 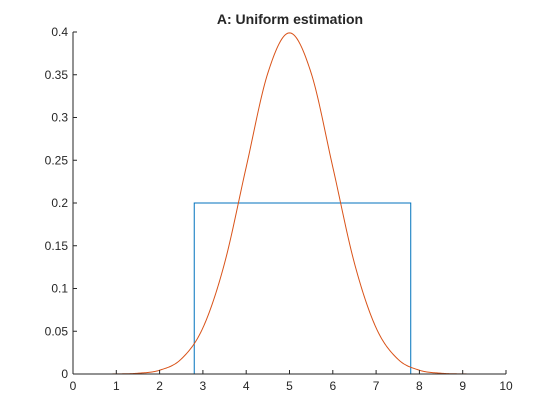 I want to click on x-tick-label: 6, so click(x=332, y=386).